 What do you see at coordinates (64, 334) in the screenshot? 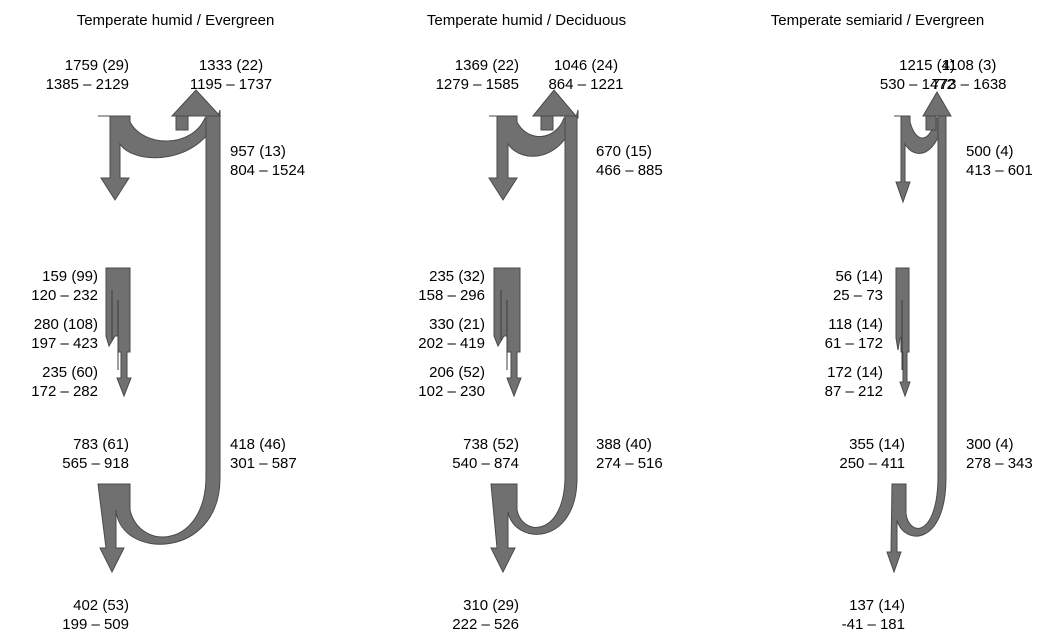
I see `alloc-label-2: 280 (108) 197 – 423` at bounding box center [64, 334].